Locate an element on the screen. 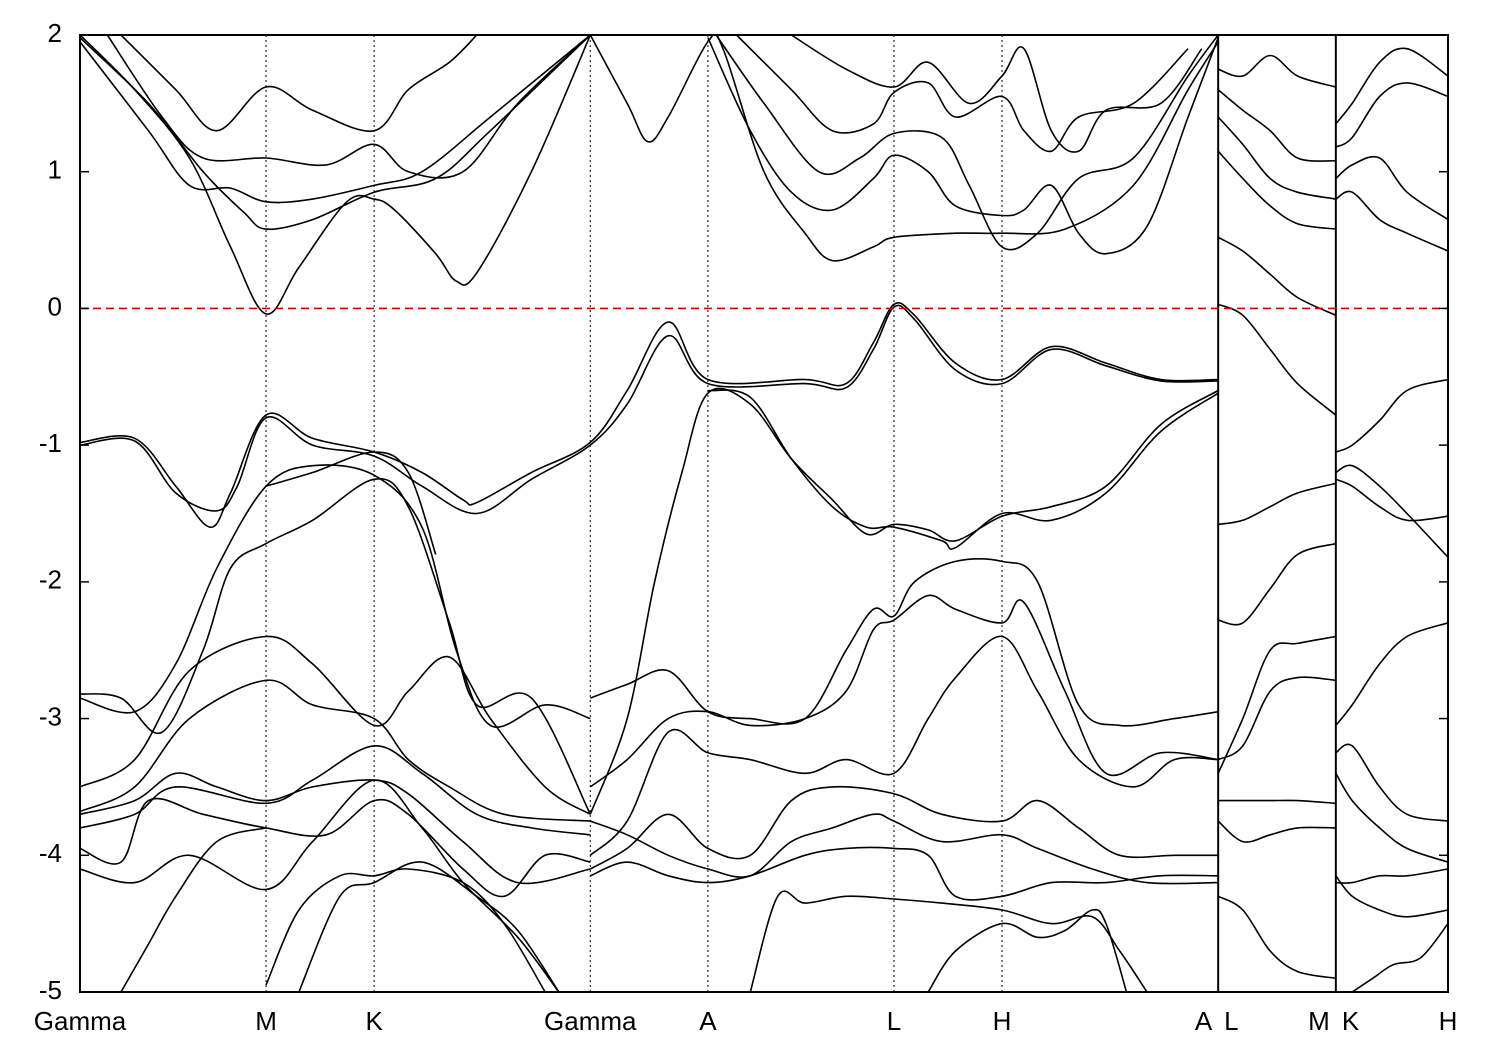  y-tick-label: -3 is located at coordinates (50, 716).